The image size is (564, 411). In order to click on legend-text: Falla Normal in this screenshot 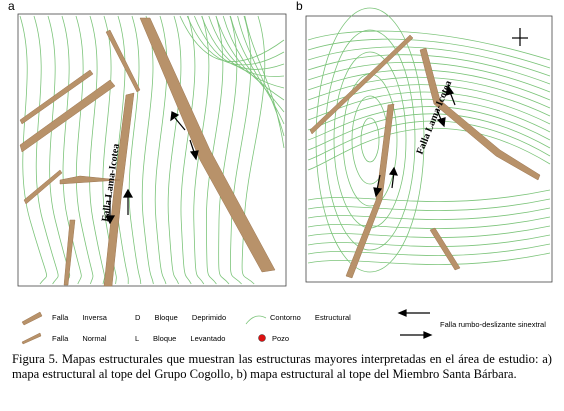, I will do `click(79, 338)`.